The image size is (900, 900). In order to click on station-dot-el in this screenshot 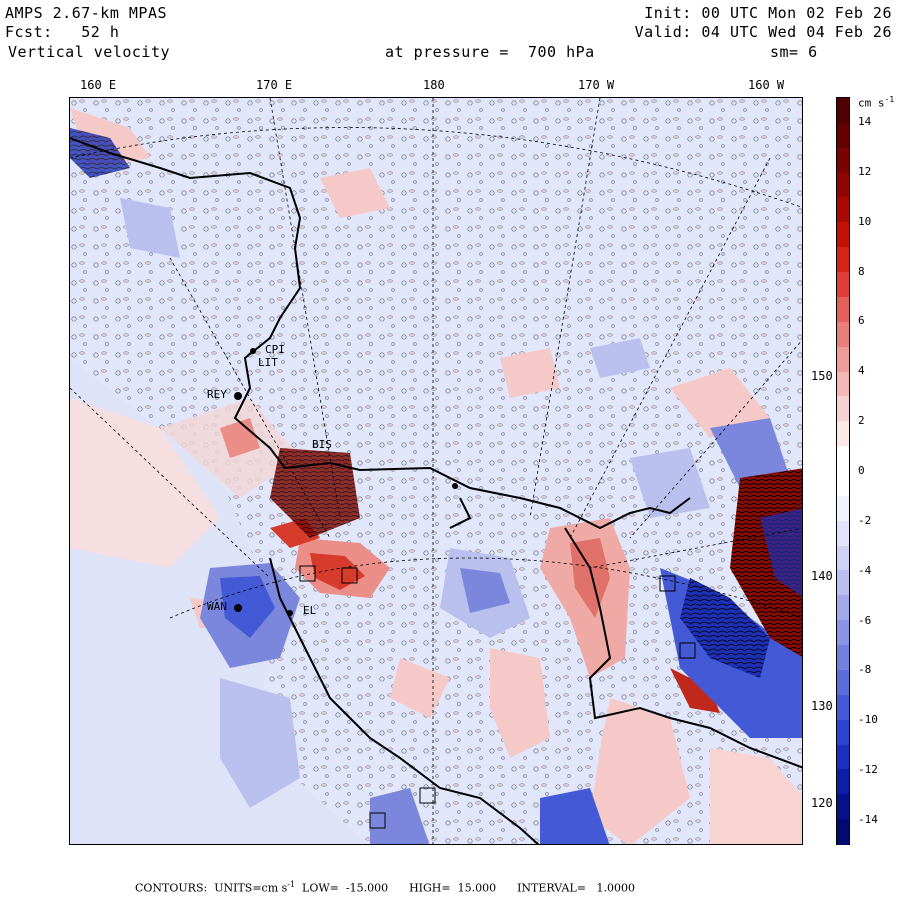, I will do `click(290, 613)`.